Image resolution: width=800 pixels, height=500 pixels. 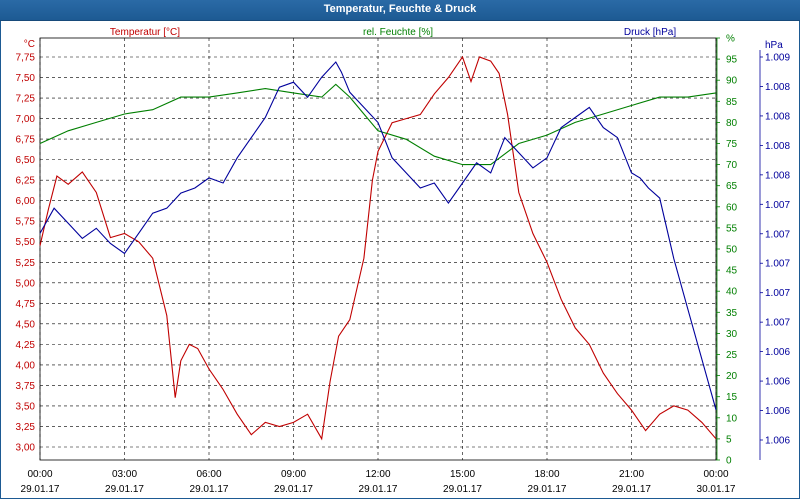 I want to click on humidity-tick-label: 65, so click(x=732, y=186).